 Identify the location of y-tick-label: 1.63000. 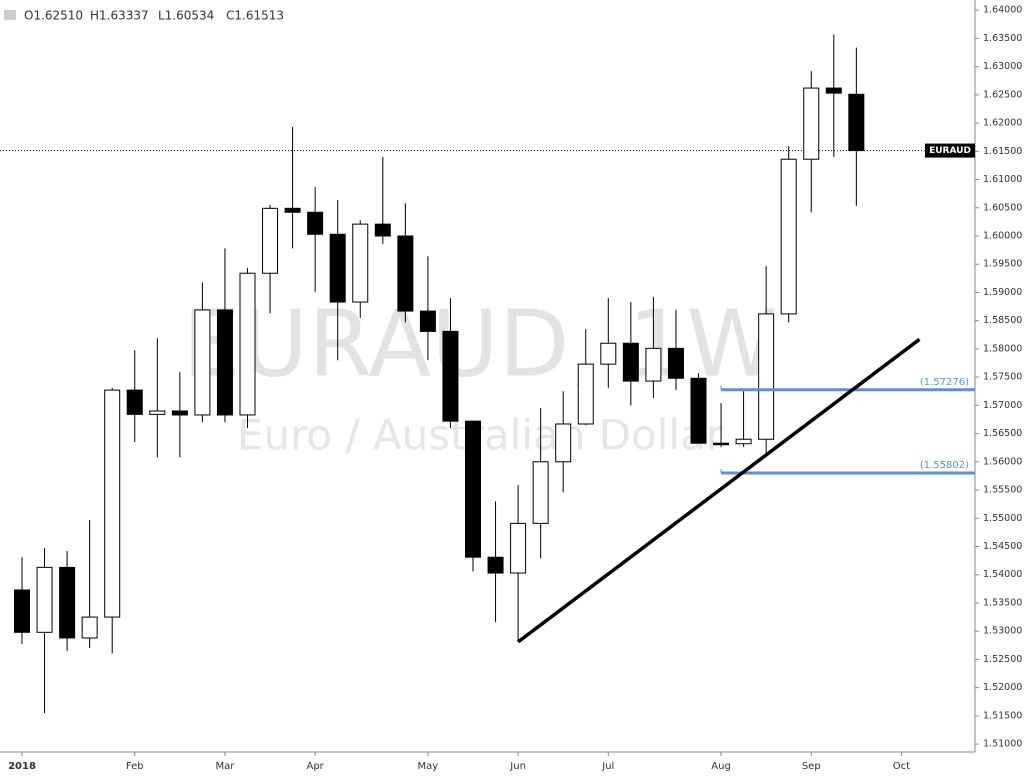
(1002, 66).